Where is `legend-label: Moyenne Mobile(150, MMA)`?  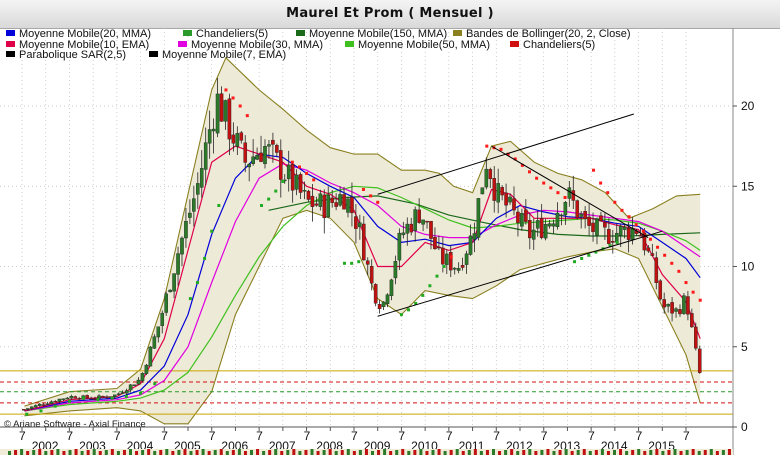 legend-label: Moyenne Mobile(150, MMA) is located at coordinates (378, 34).